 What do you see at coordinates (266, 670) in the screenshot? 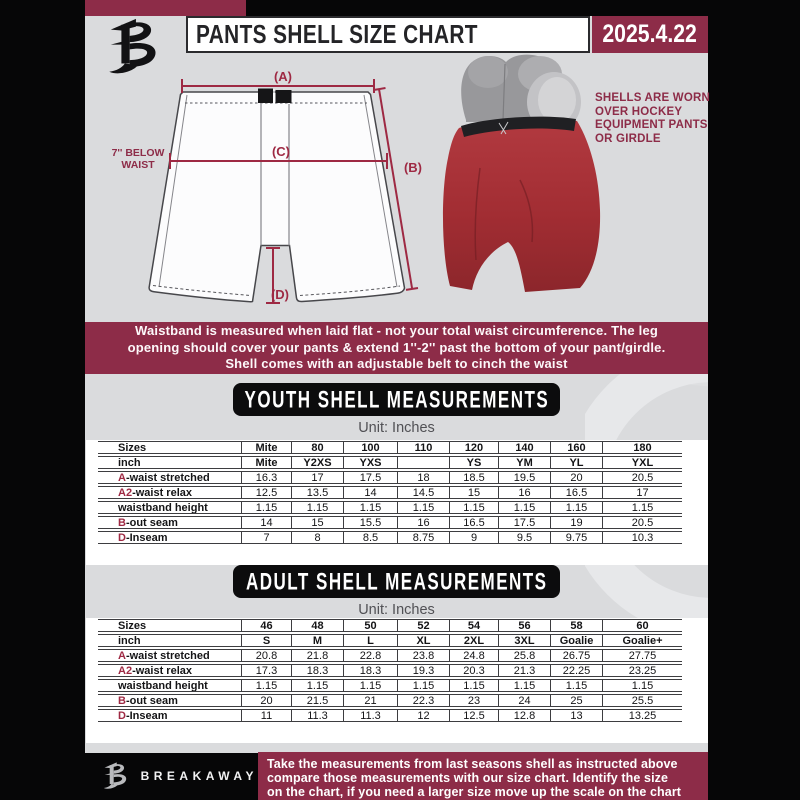
I see `table-cell: 17.3` at bounding box center [266, 670].